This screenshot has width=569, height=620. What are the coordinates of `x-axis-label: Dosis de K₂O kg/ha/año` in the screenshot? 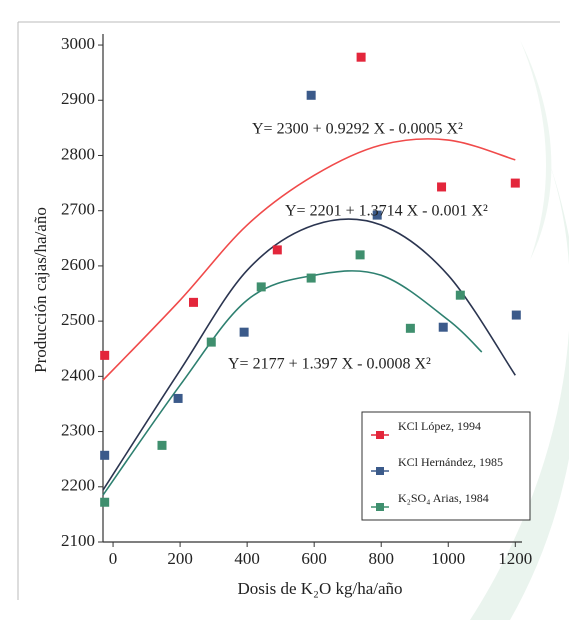 It's located at (319, 588).